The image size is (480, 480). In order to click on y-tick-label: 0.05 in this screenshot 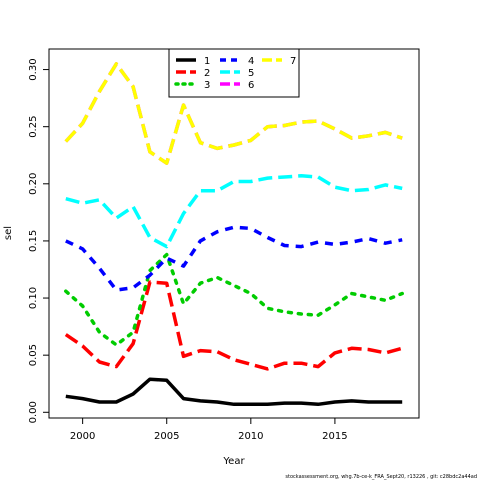, I will do `click(33, 355)`.